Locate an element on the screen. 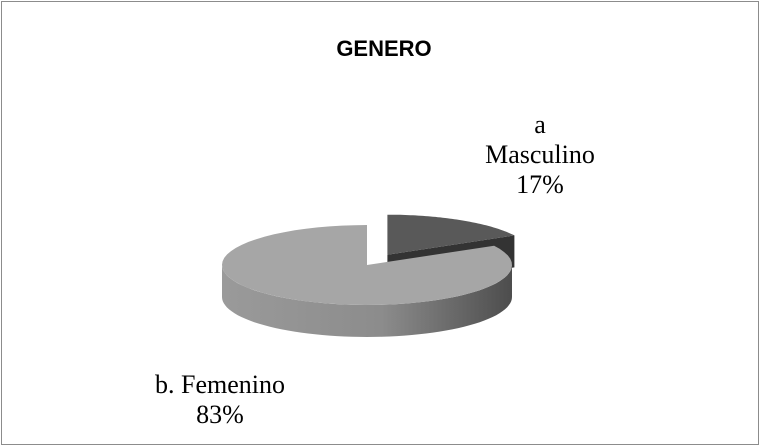 The width and height of the screenshot is (760, 446). data-label: a Masculino 17% is located at coordinates (540, 155).